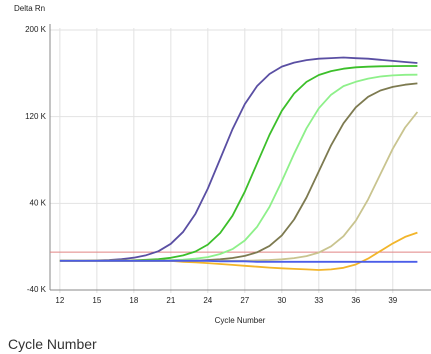 Image resolution: width=431 pixels, height=354 pixels. I want to click on x-tick-label: 27, so click(244, 300).